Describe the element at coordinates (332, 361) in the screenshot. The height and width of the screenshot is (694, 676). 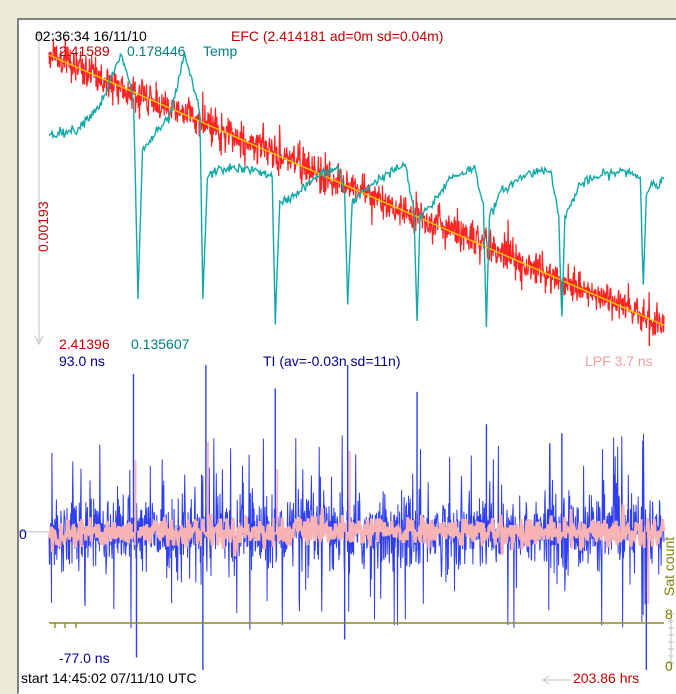
I see `ti-label: TI (av=-0.03n sd=11n)` at that location.